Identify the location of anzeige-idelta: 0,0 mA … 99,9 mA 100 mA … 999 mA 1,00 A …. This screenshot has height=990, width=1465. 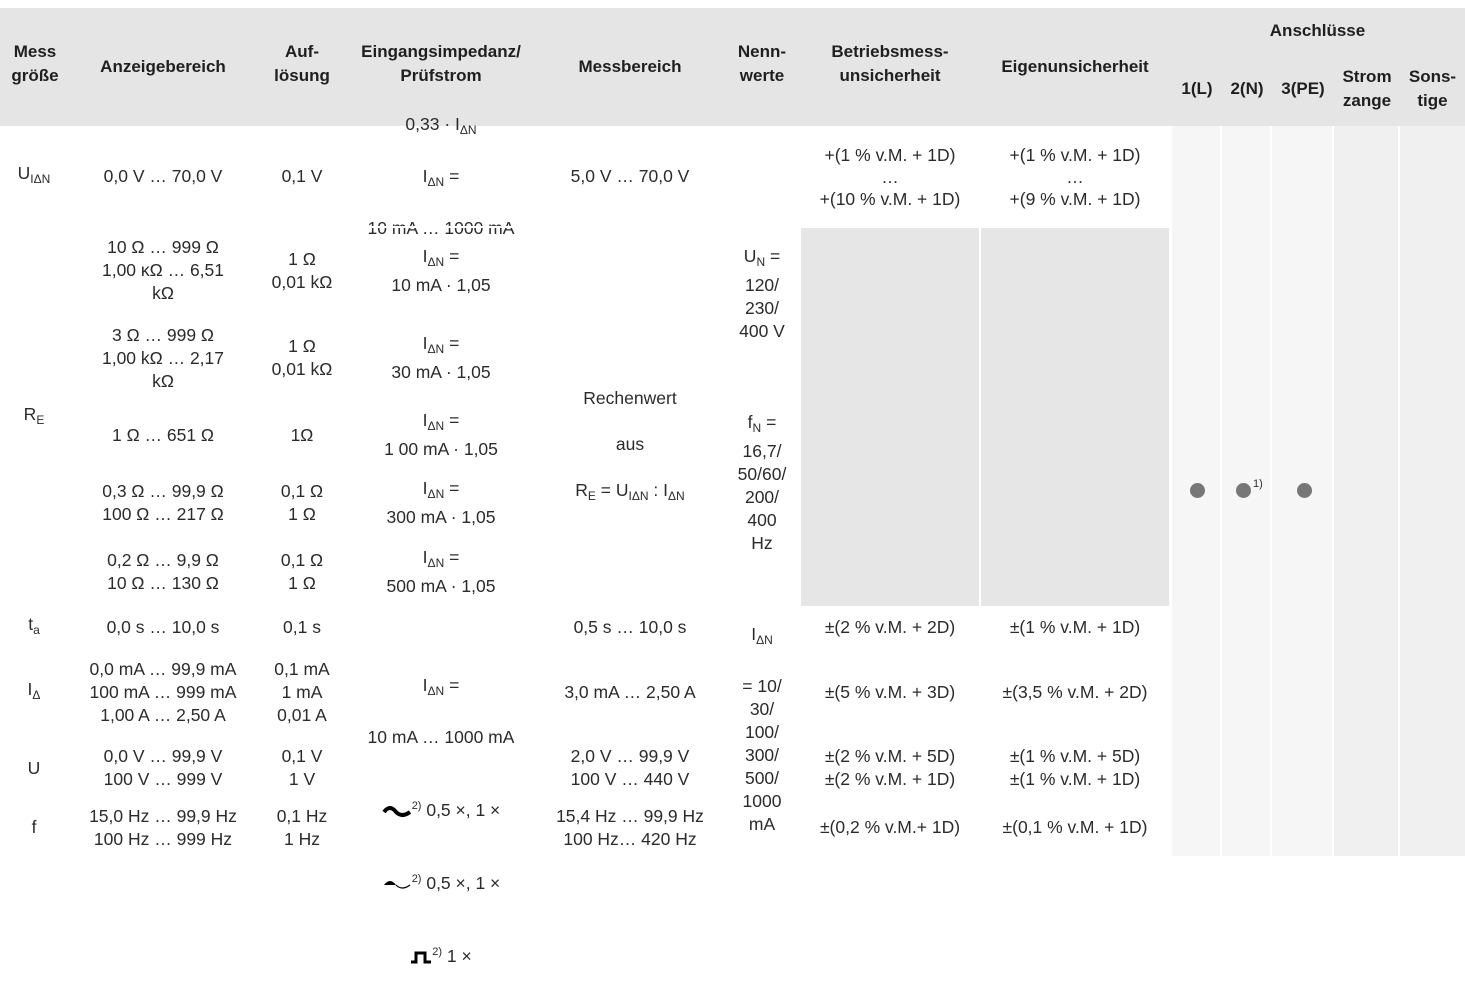
(163, 691).